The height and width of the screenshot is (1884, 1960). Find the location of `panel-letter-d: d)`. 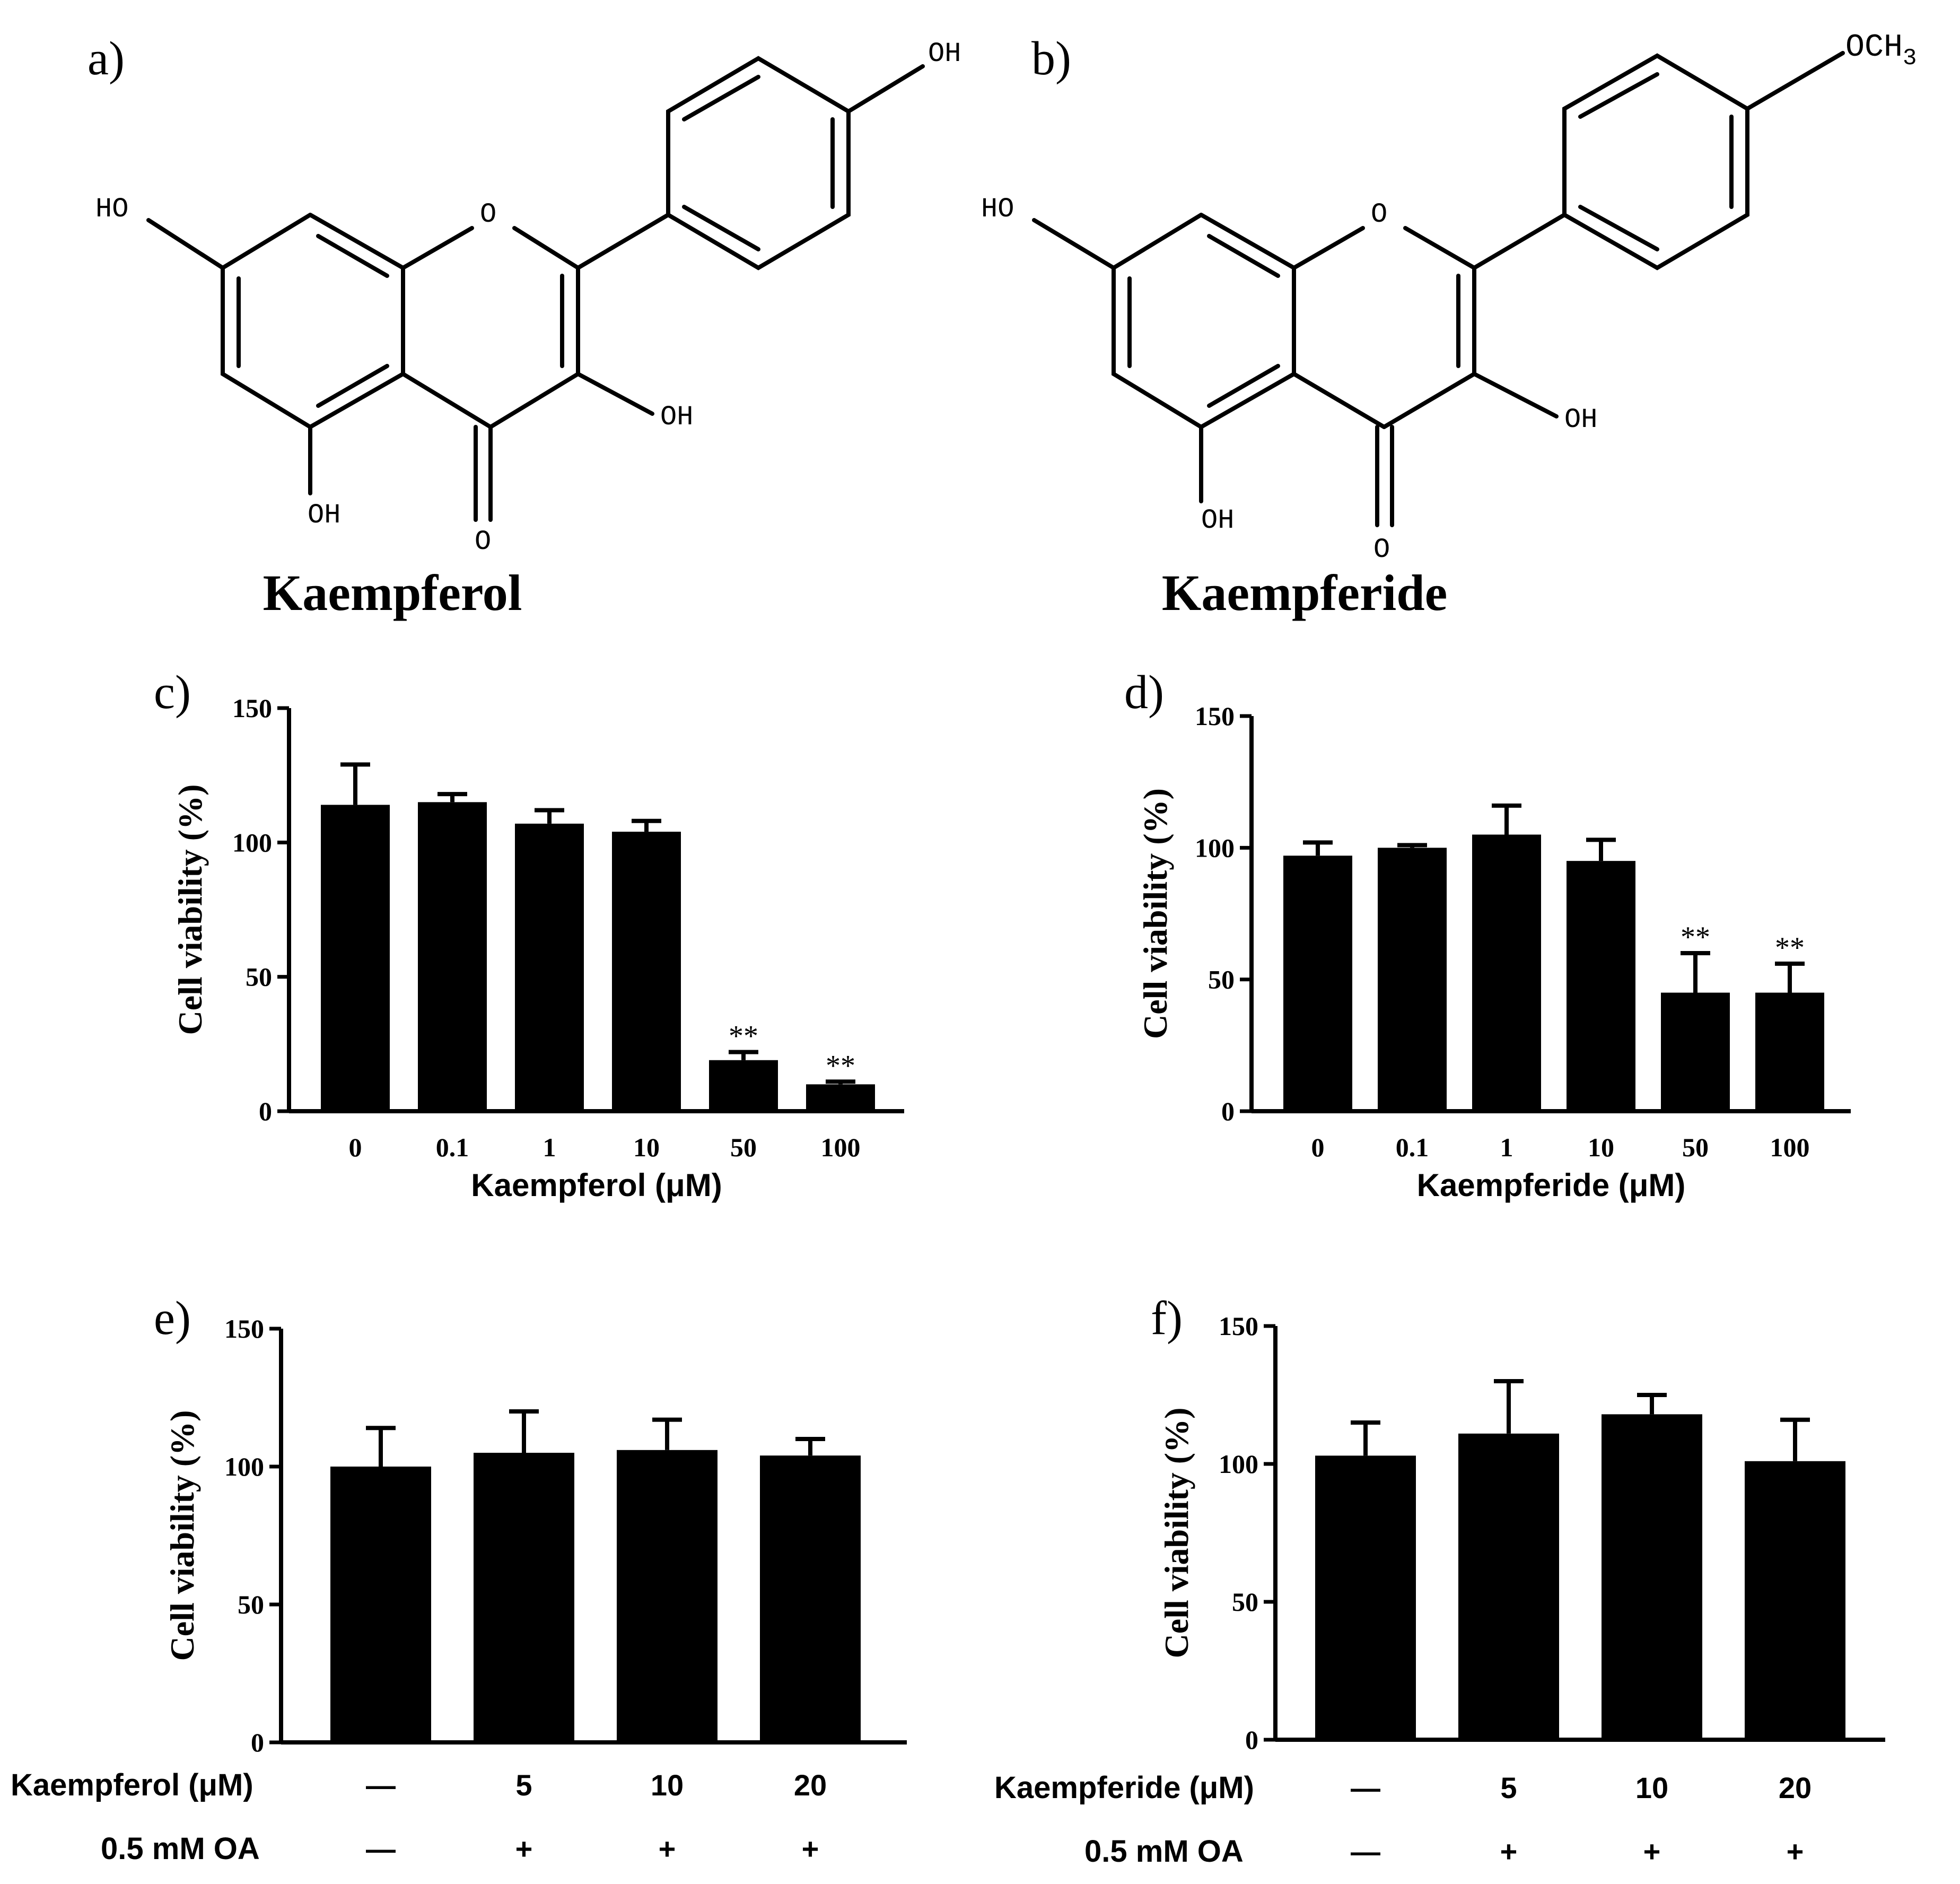

panel-letter-d: d) is located at coordinates (1144, 692).